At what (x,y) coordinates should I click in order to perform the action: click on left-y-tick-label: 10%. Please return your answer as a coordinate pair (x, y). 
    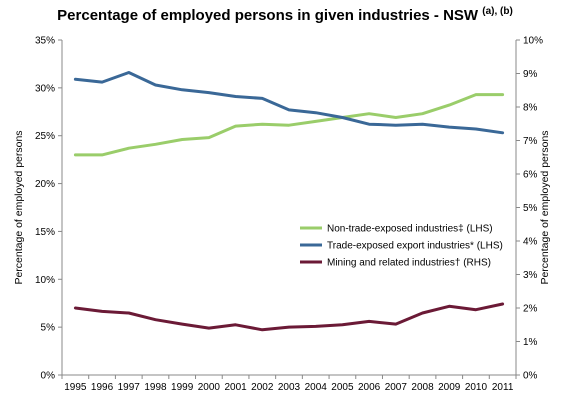
    Looking at the image, I should click on (45, 280).